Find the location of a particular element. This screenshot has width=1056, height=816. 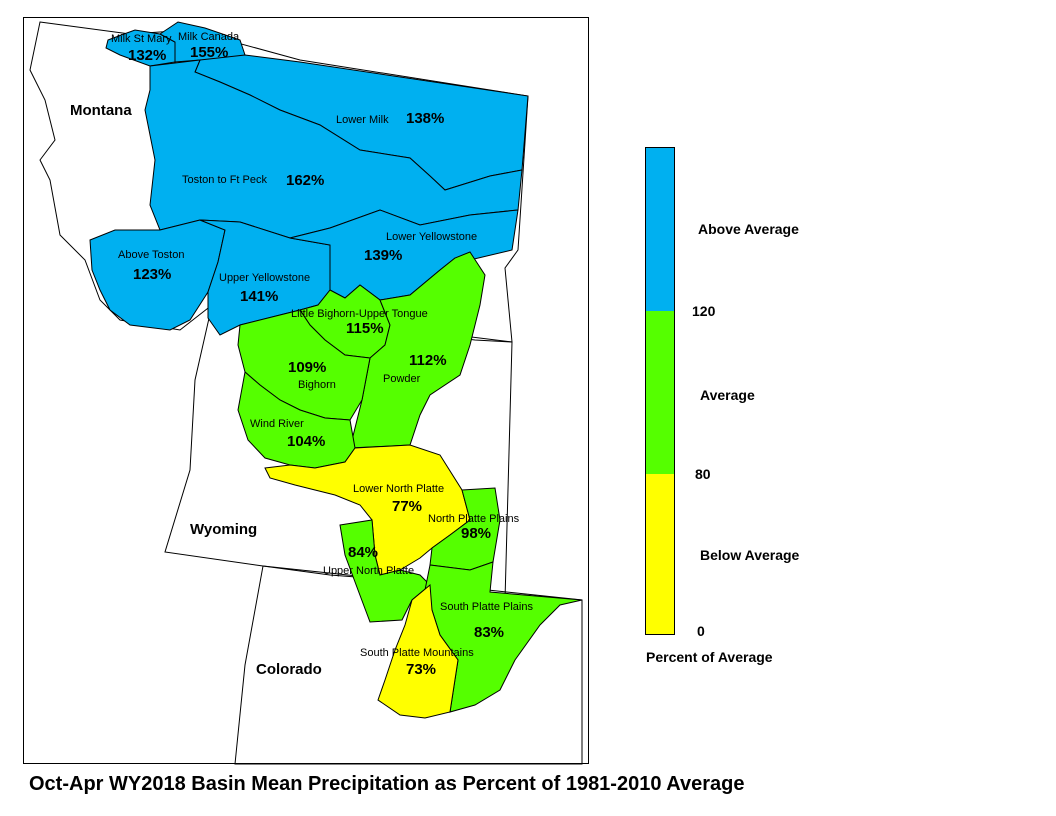

legend-swatch-above is located at coordinates (660, 229).